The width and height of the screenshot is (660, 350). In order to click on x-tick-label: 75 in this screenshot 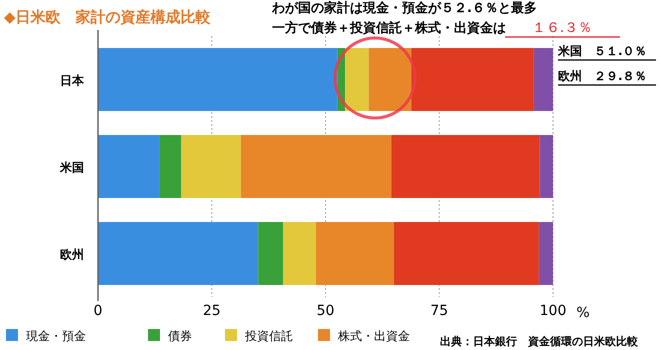, I will do `click(439, 311)`.